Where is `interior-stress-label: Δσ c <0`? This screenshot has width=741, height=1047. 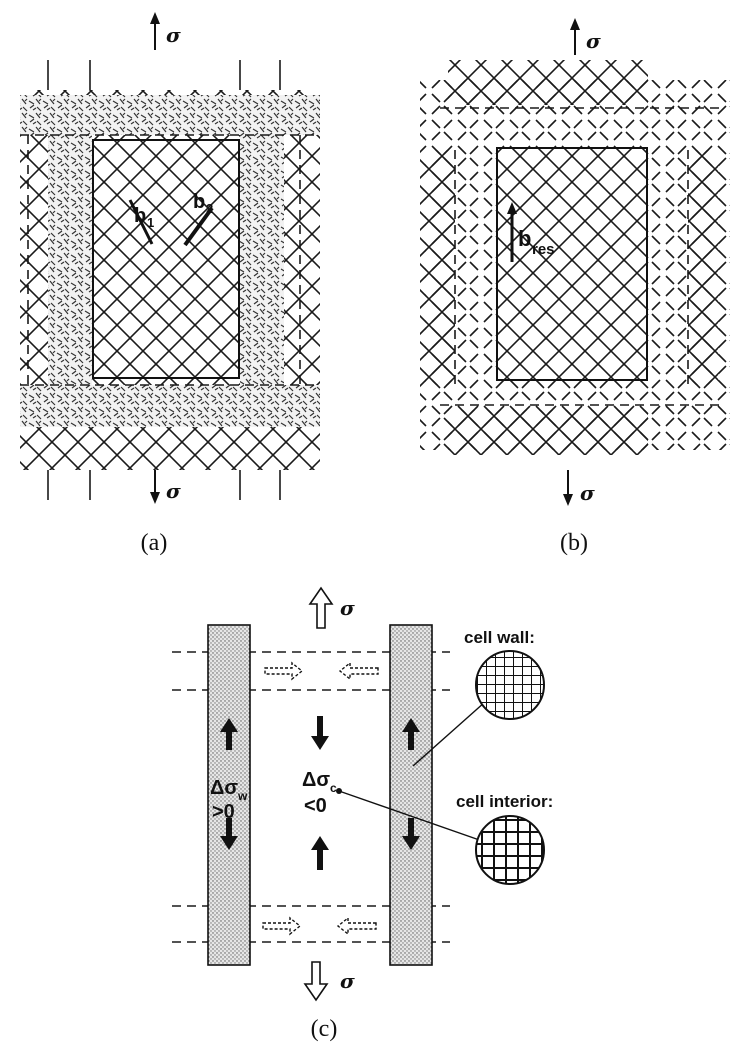
interior-stress-label: Δσ c <0 is located at coordinates (319, 793).